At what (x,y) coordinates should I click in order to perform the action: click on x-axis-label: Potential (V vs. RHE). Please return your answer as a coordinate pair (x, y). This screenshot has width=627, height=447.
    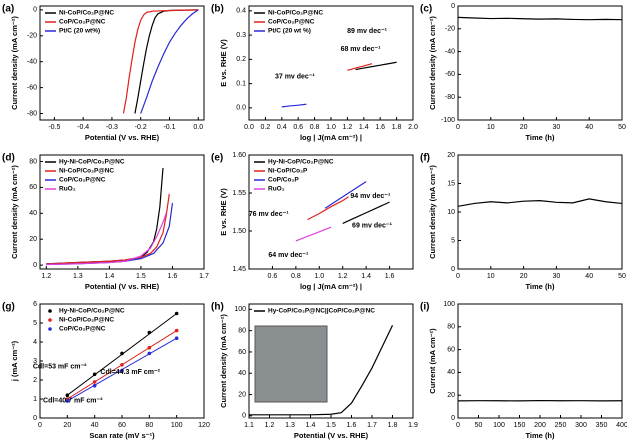
    Looking at the image, I should click on (122, 286).